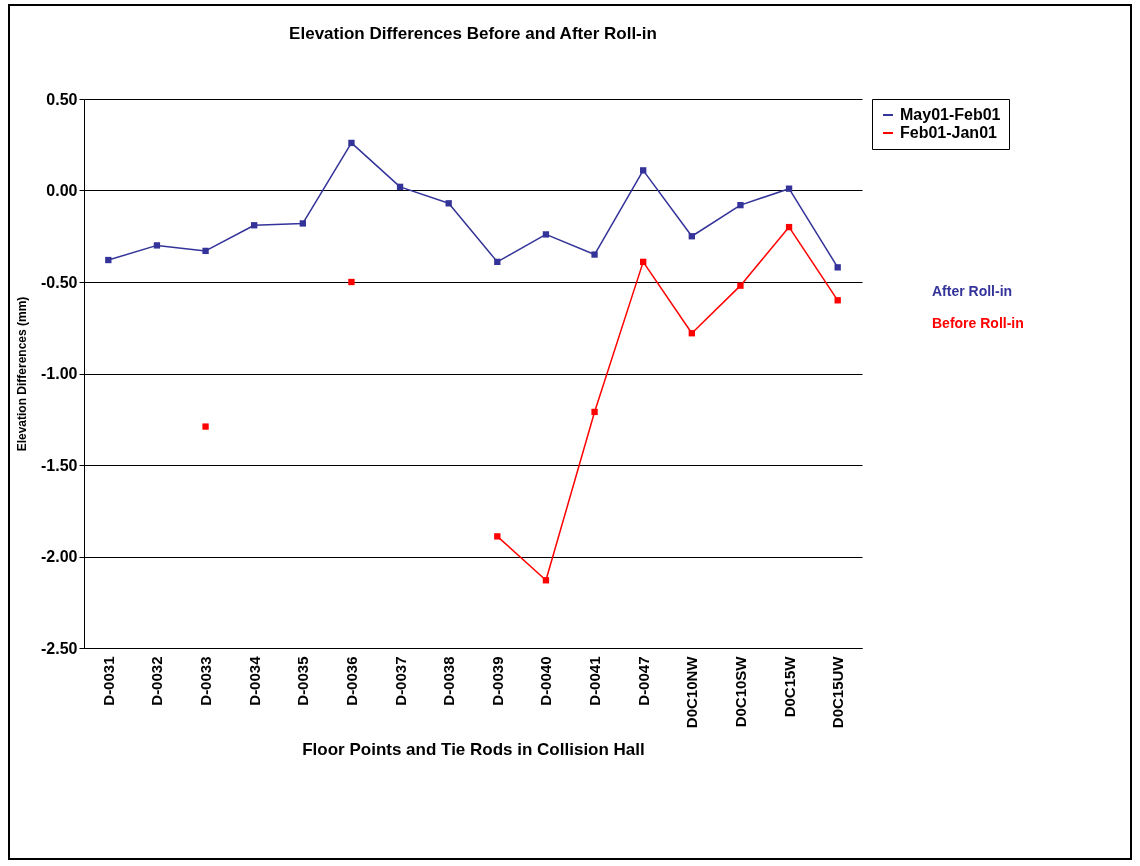 The width and height of the screenshot is (1140, 866). I want to click on y-tick-label: 0.00, so click(62, 190).